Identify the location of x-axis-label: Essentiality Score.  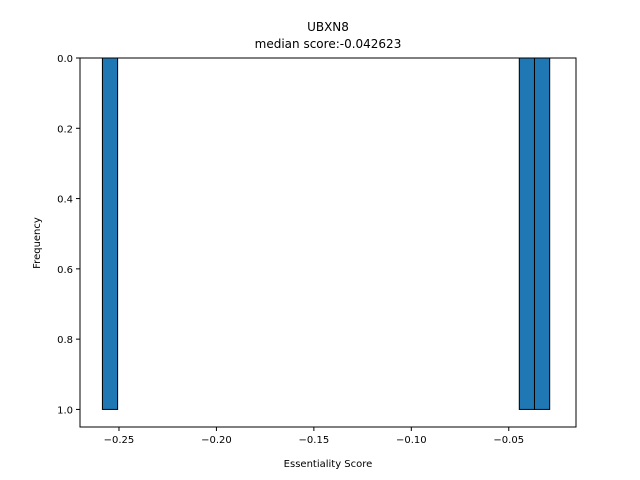
(328, 464).